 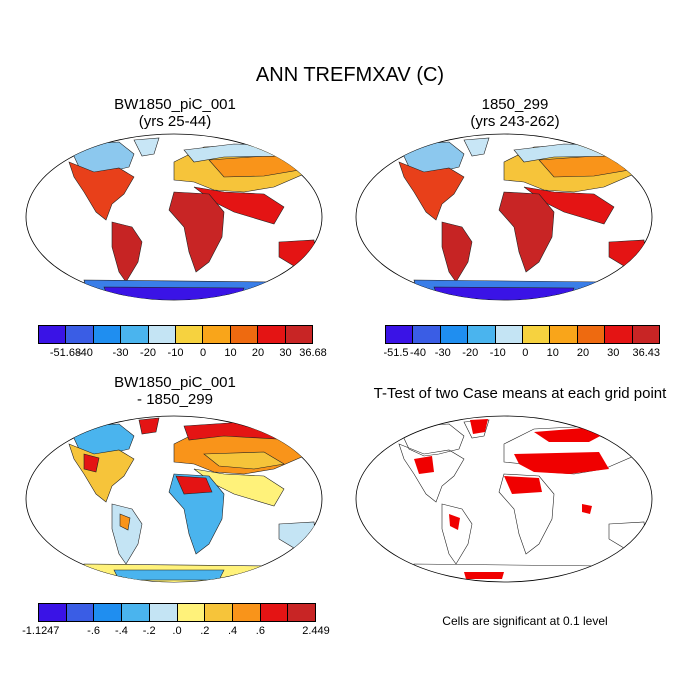 What do you see at coordinates (205, 631) in the screenshot?
I see `tick-label: .2` at bounding box center [205, 631].